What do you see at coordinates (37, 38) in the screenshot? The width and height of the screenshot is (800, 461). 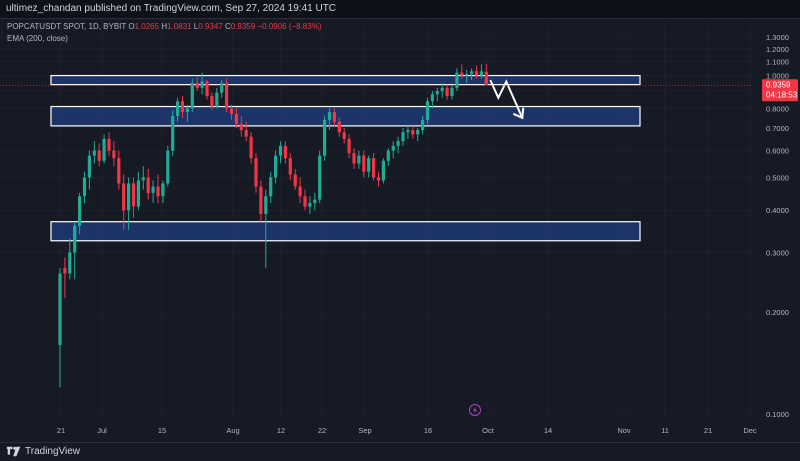 I see `ema-legend: EMA (200, close)` at bounding box center [37, 38].